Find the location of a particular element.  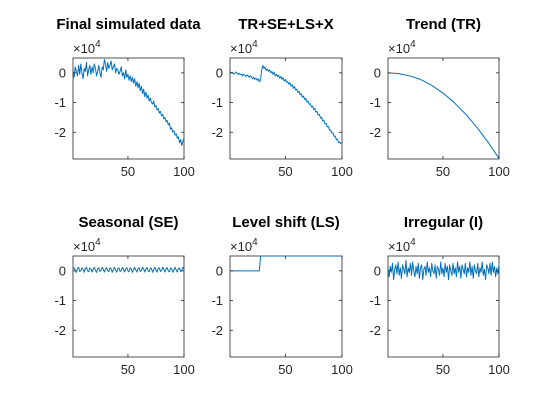

subplot-4: 50 100 0 -1 -2 ×10⁴ Seasonal (SE) is located at coordinates (124, 295).